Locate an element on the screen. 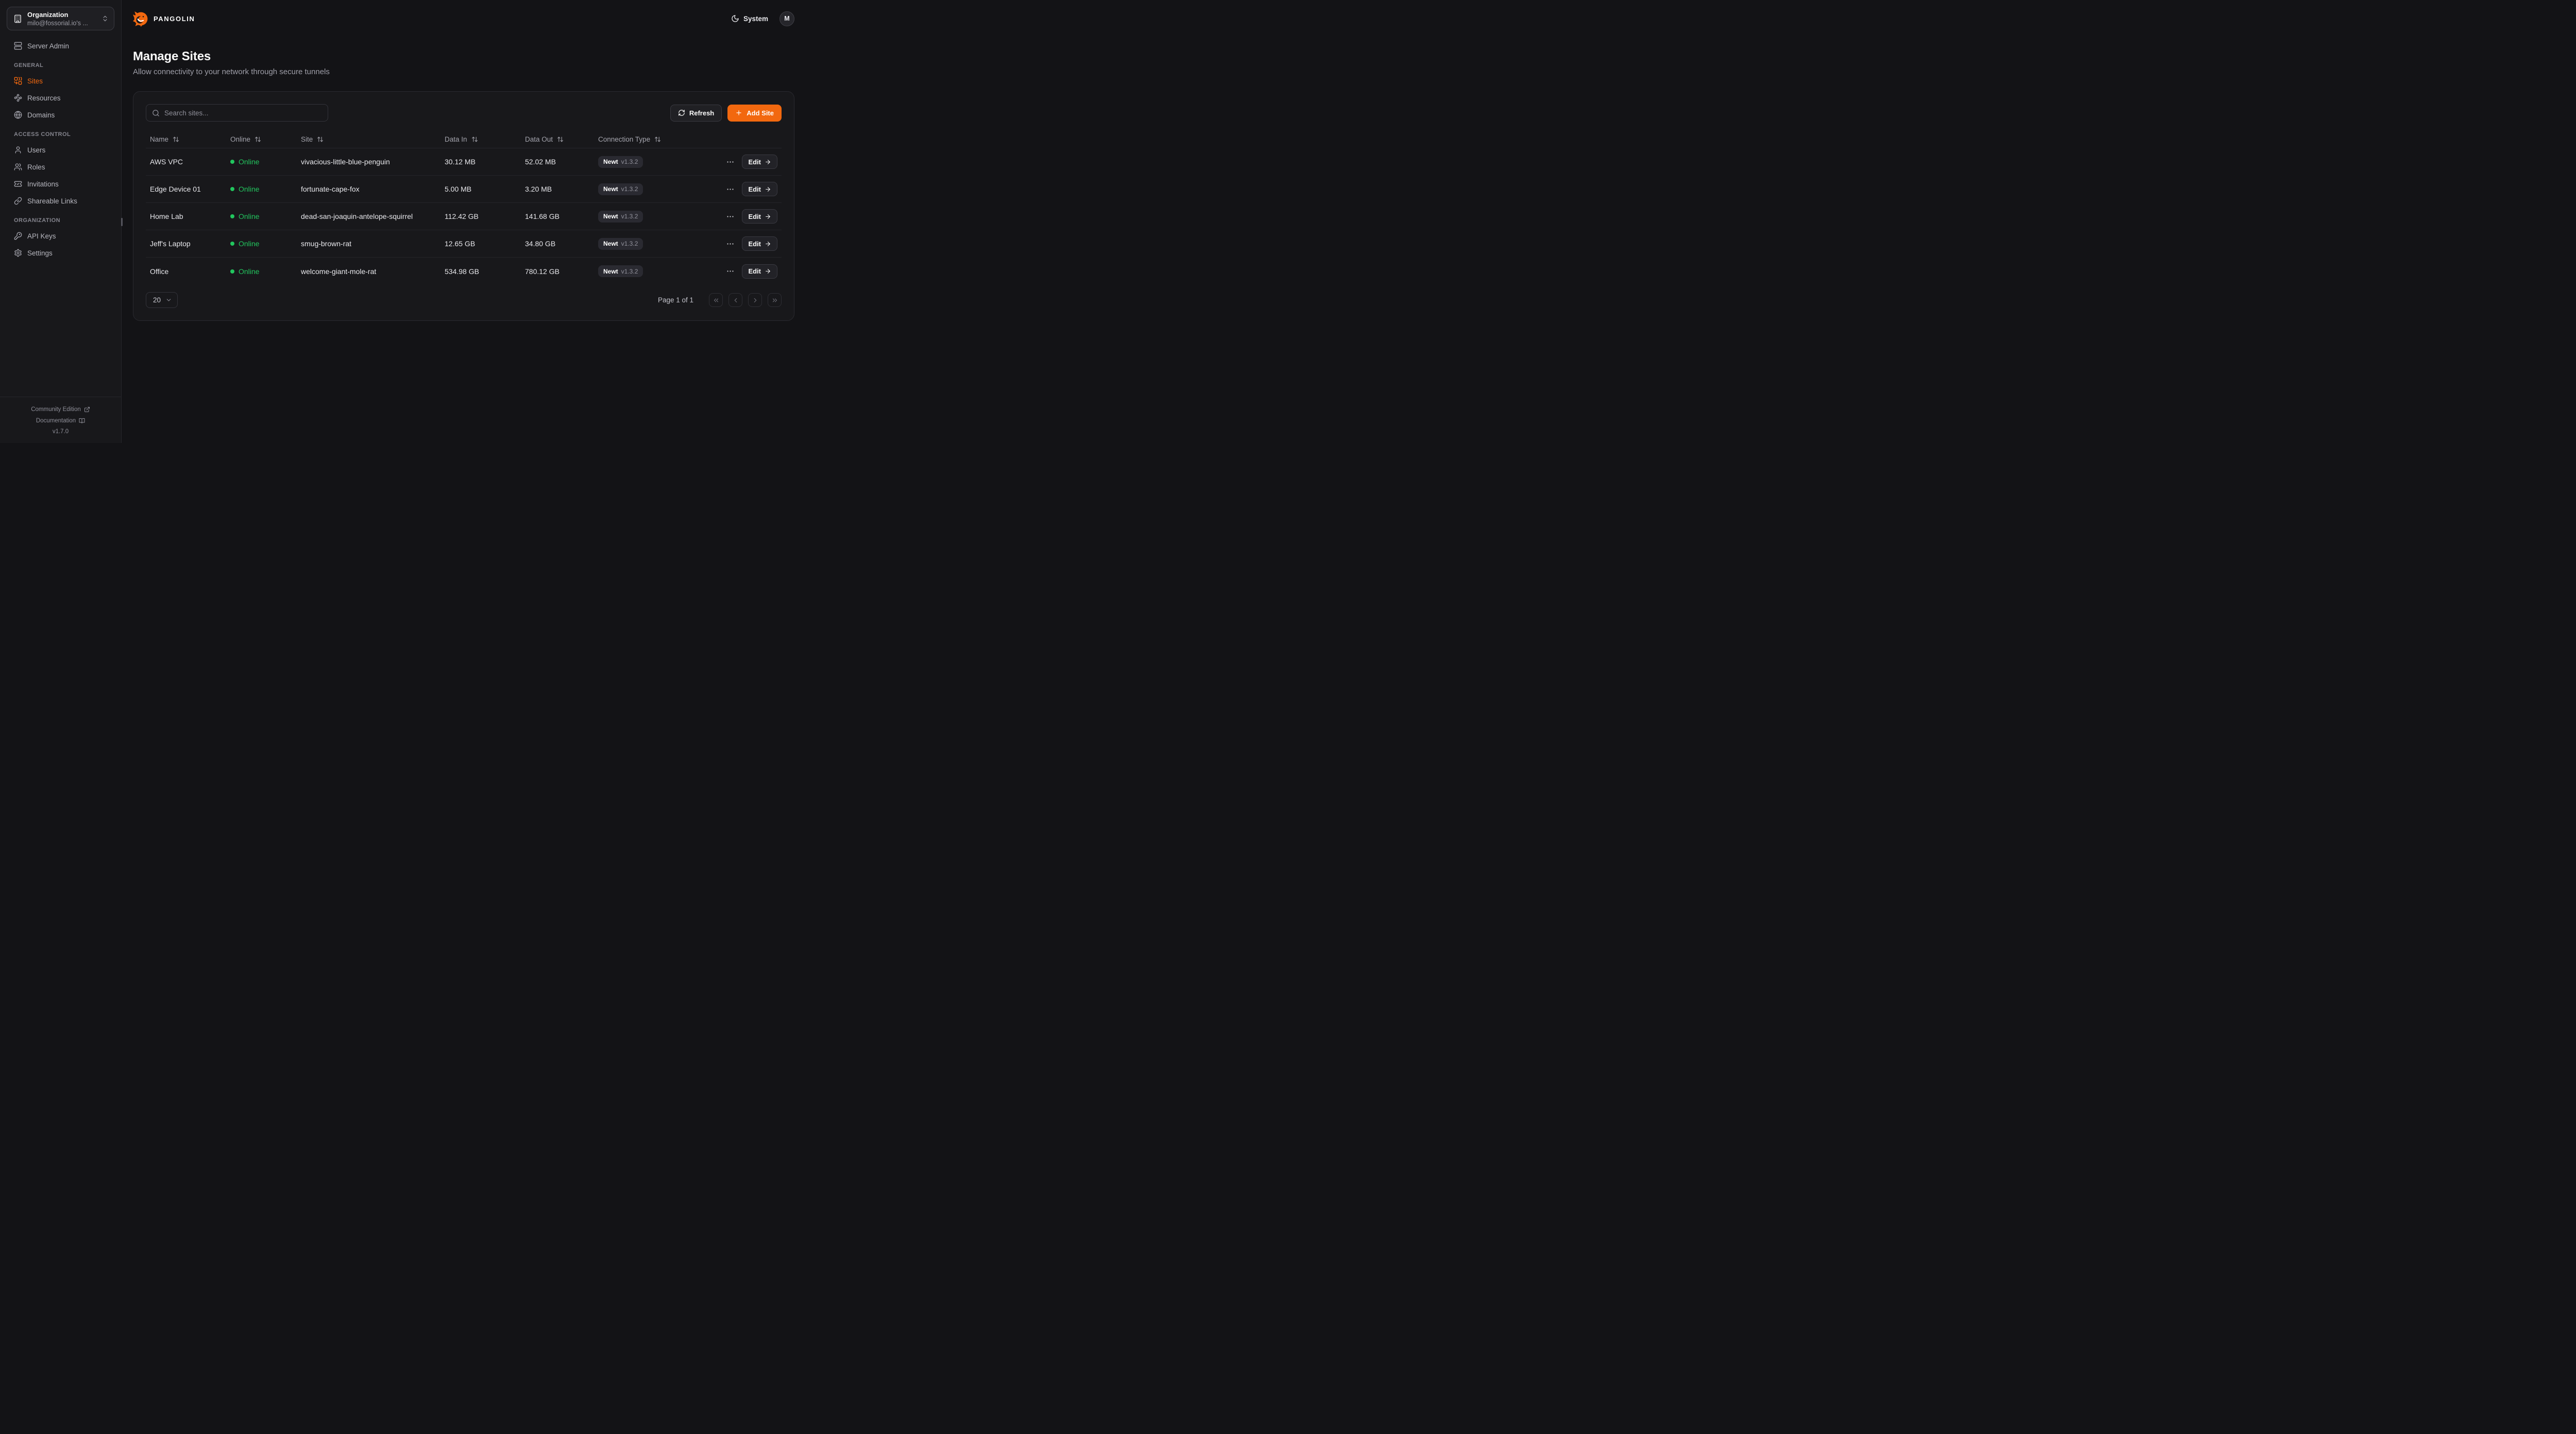  column-header-connection-type: Connection Type is located at coordinates (654, 139).